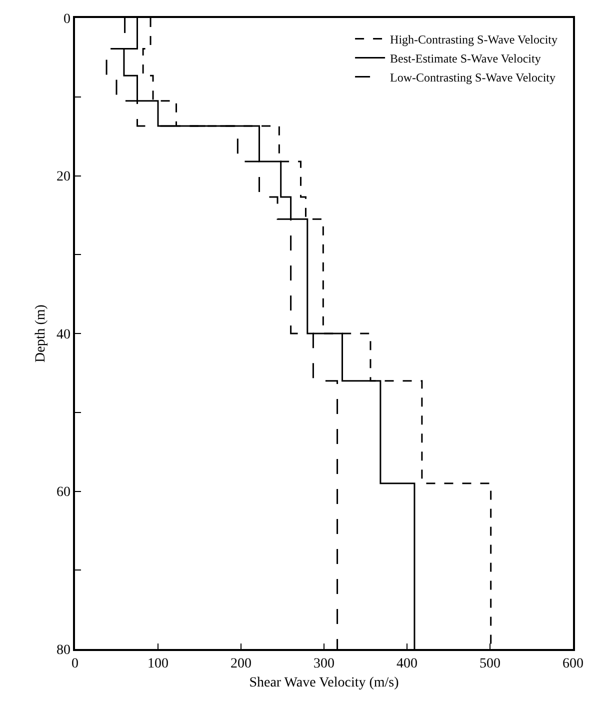 This screenshot has width=596, height=709. Describe the element at coordinates (63, 492) in the screenshot. I see `y-tick-label: 60` at that location.